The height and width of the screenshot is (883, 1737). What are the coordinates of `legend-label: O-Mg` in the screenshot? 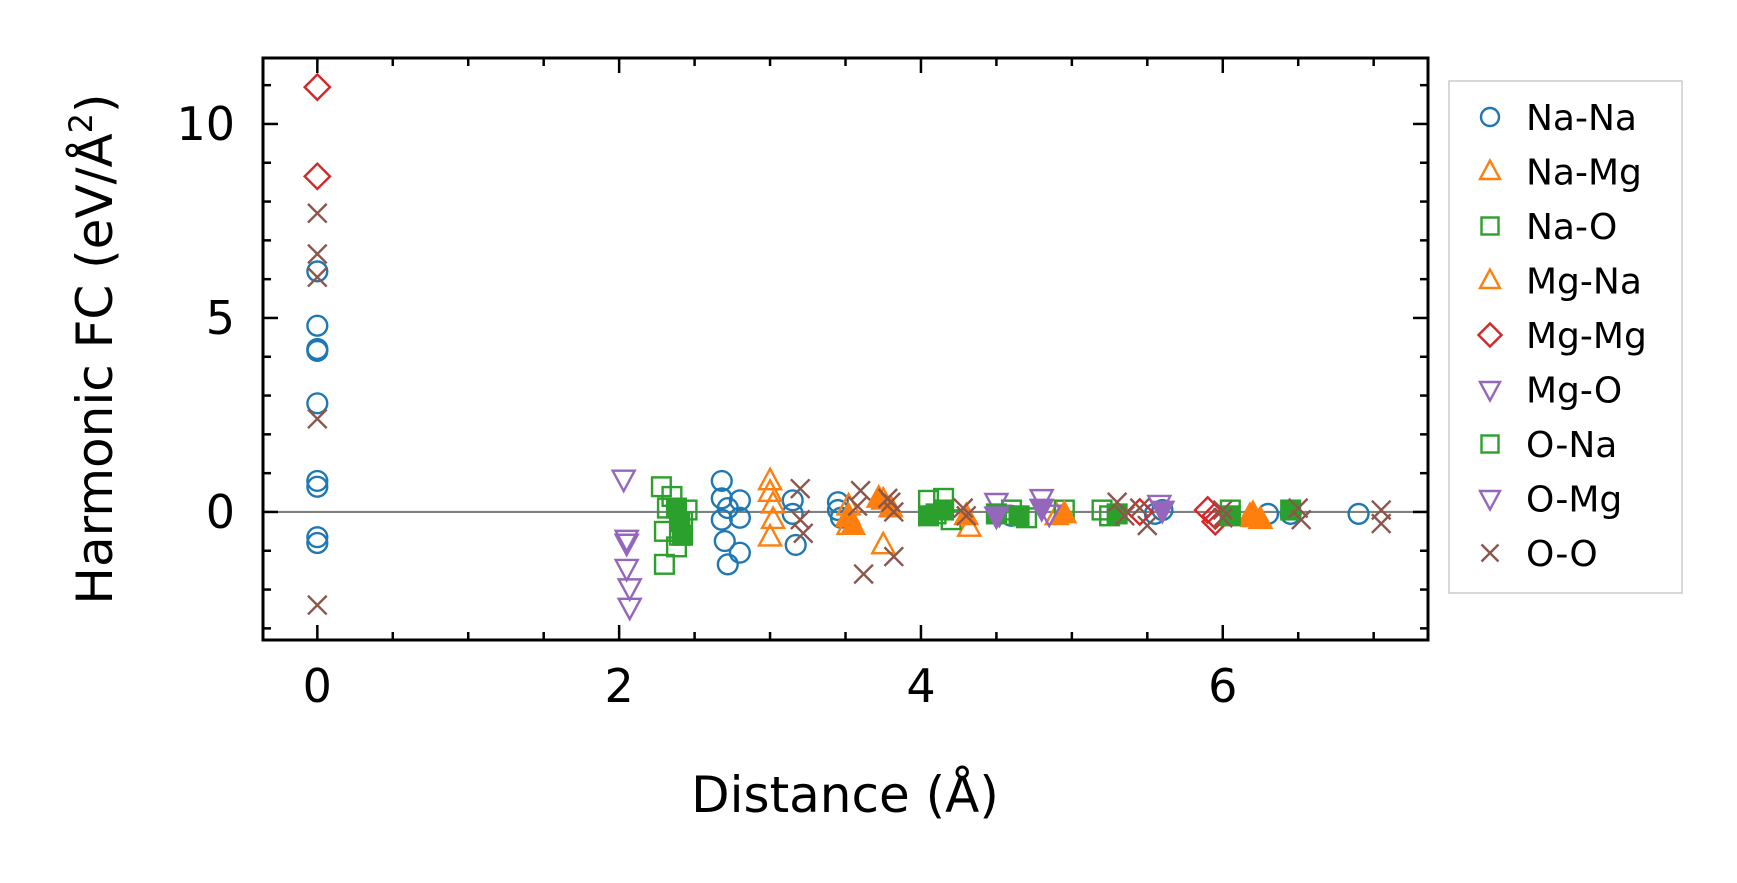 It's located at (1574, 500).